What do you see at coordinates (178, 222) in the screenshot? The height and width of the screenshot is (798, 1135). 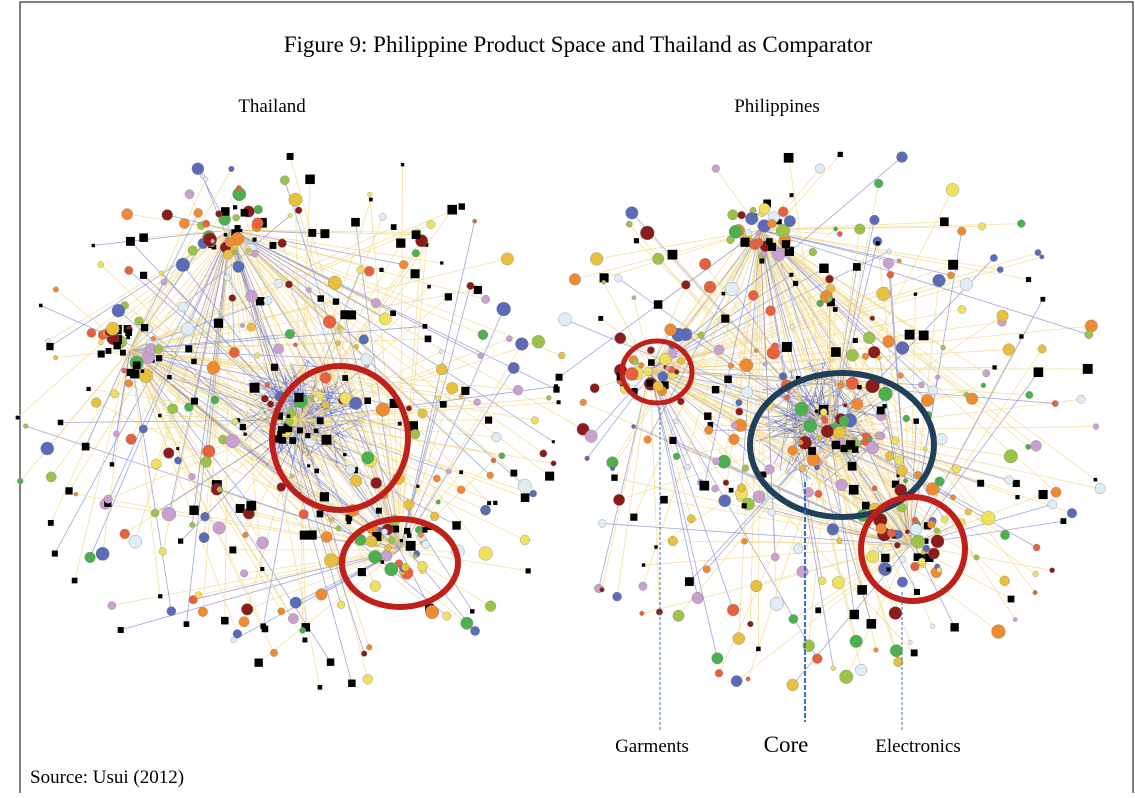 I see `network-edge` at bounding box center [178, 222].